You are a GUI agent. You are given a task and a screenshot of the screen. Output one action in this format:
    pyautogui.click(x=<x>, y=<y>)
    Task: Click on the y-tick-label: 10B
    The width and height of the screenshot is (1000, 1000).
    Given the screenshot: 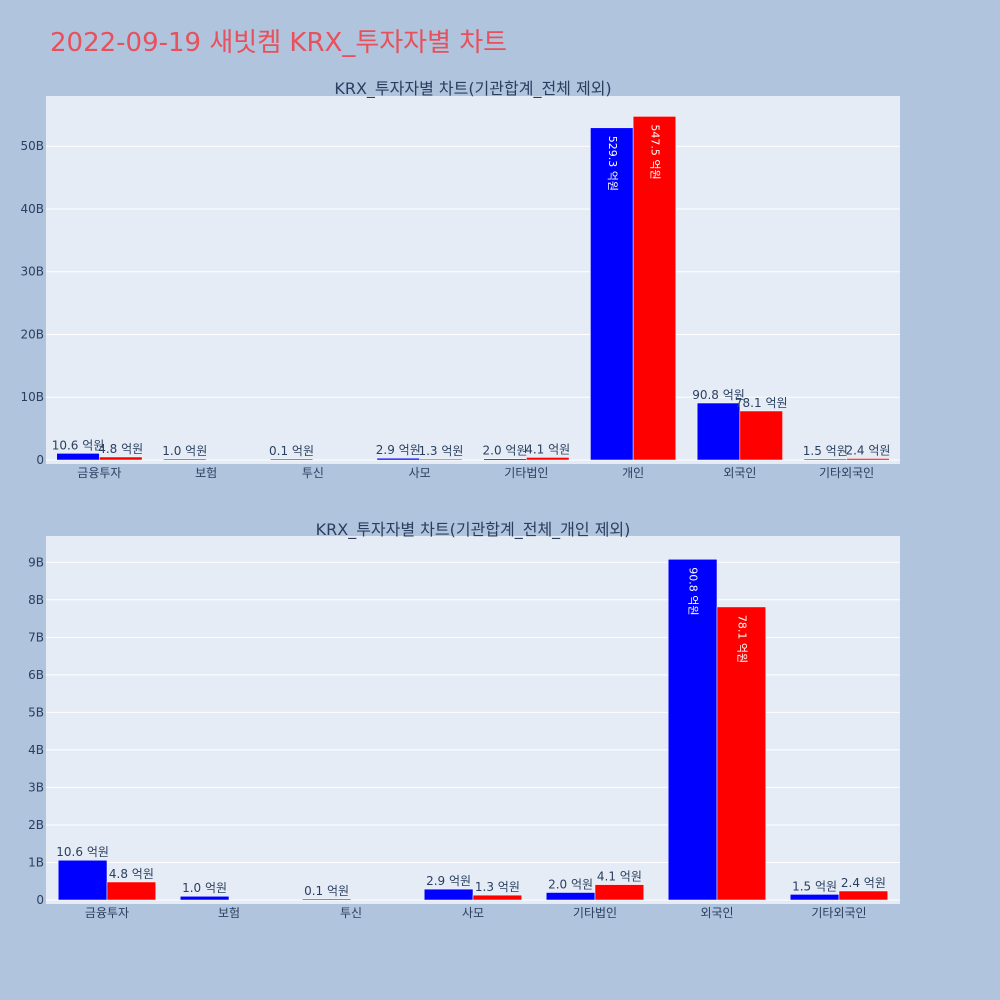 What is the action you would take?
    pyautogui.click(x=32, y=397)
    